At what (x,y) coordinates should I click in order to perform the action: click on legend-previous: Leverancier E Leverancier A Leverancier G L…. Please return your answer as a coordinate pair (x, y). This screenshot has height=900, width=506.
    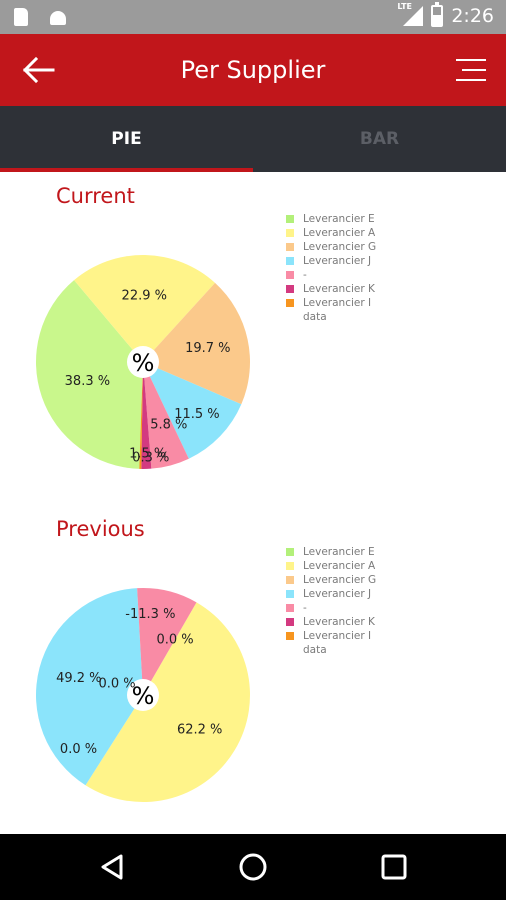
    Looking at the image, I should click on (331, 601).